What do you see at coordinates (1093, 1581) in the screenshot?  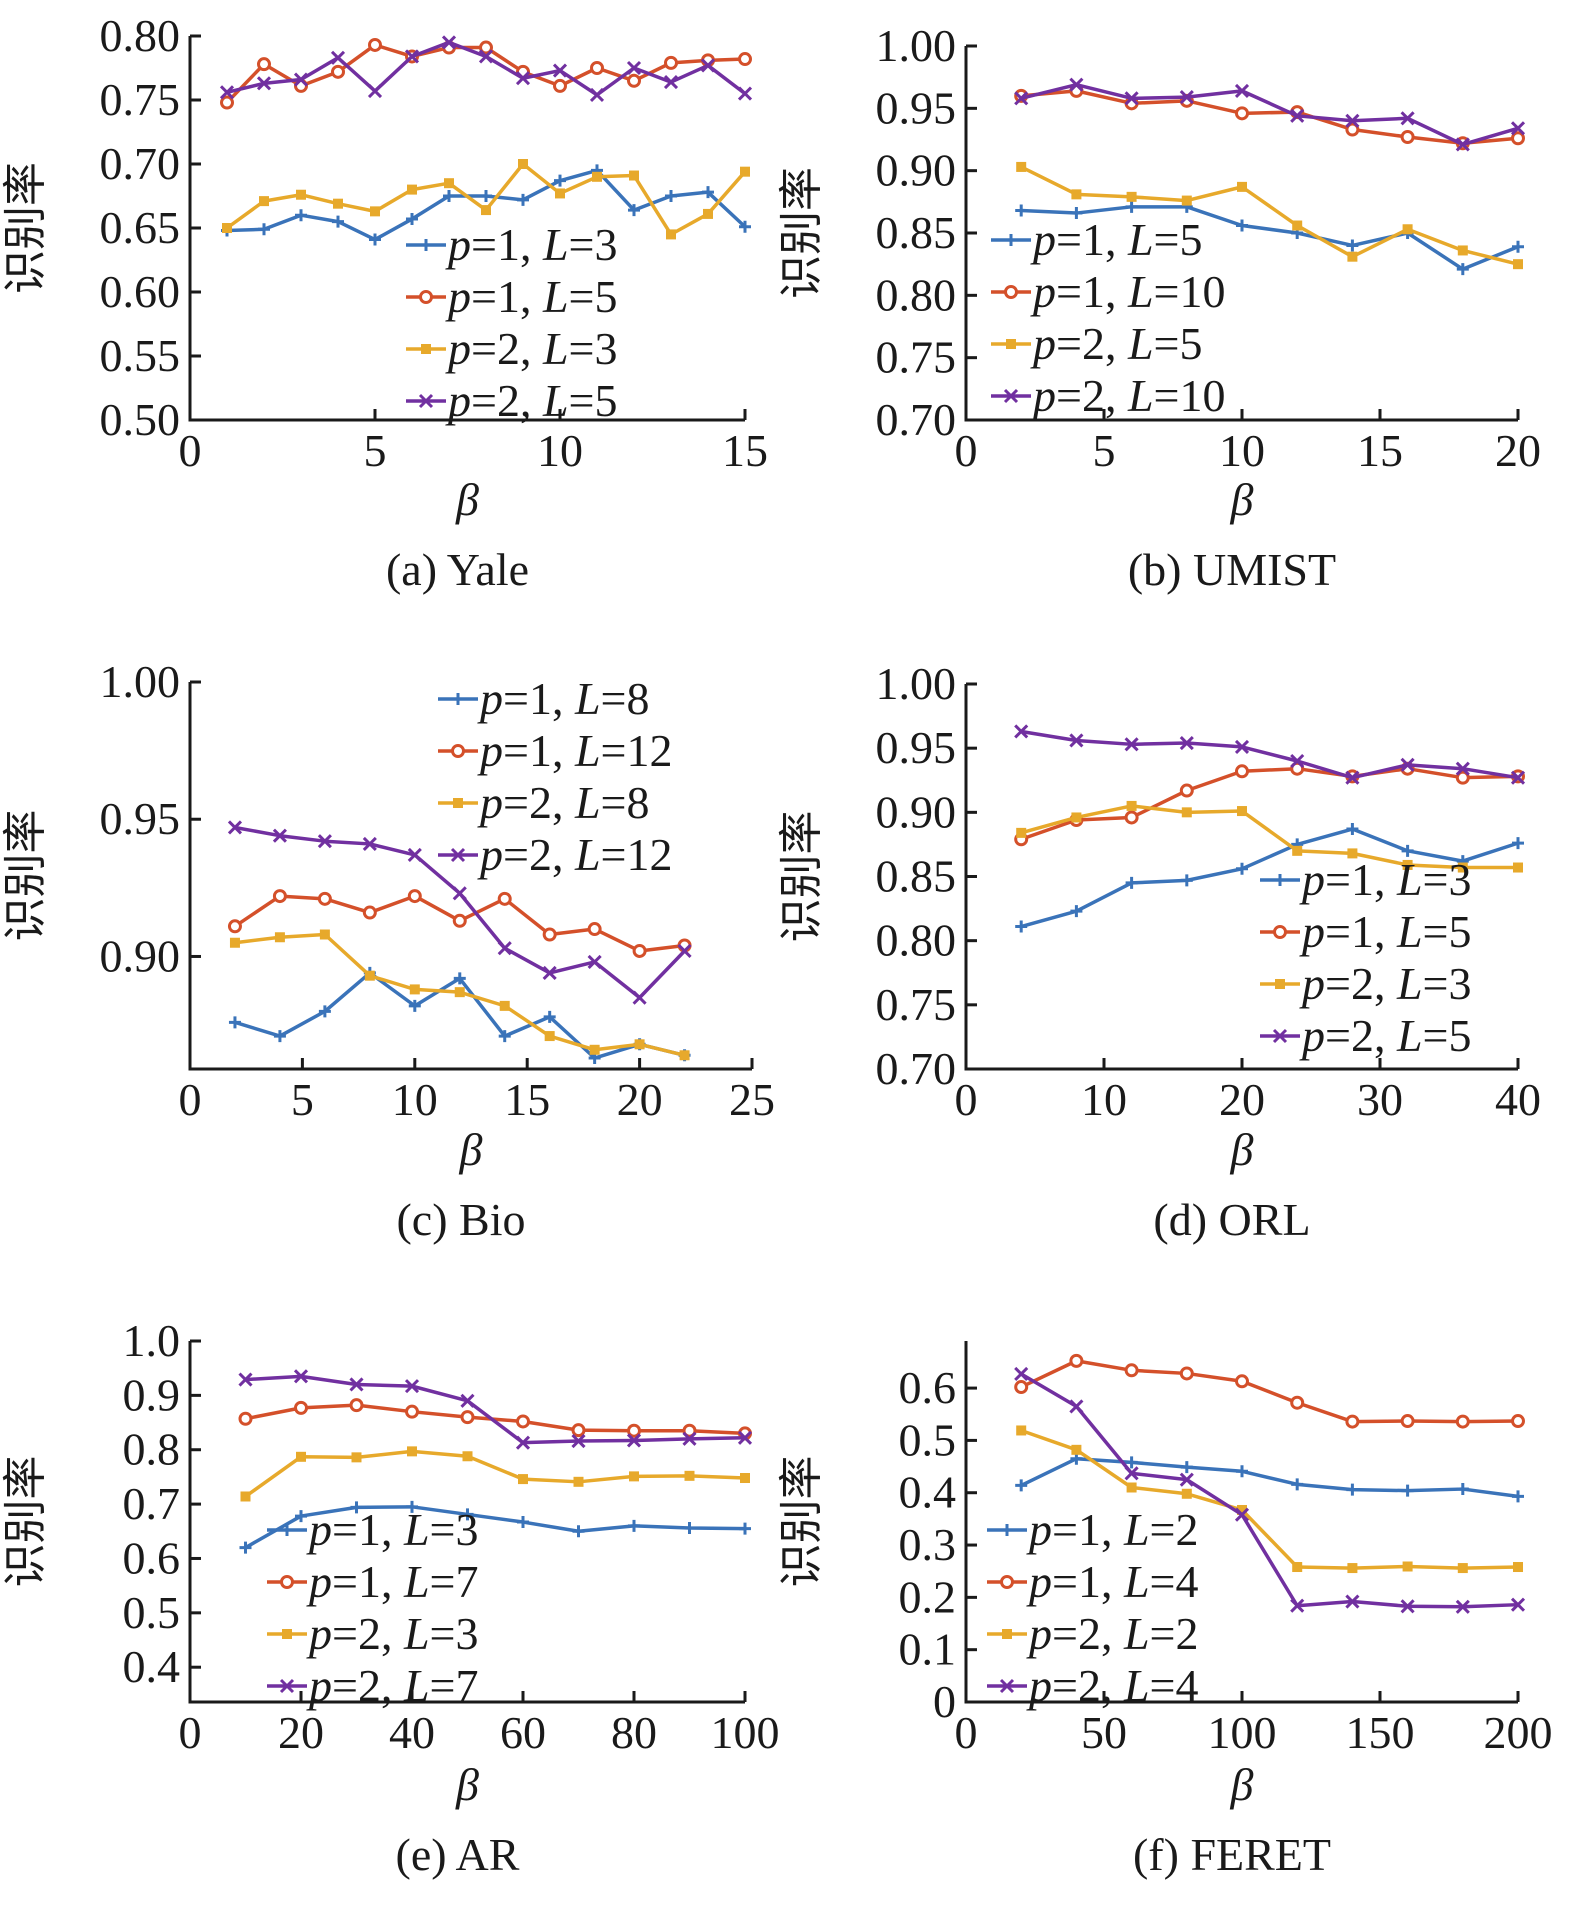 I see `legend-item: p=1, L=4` at bounding box center [1093, 1581].